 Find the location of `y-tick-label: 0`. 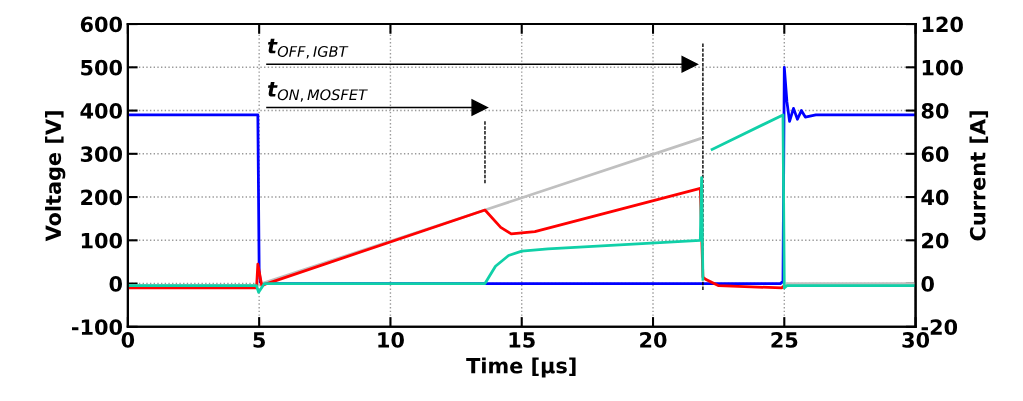

y-tick-label: 0 is located at coordinates (116, 284).